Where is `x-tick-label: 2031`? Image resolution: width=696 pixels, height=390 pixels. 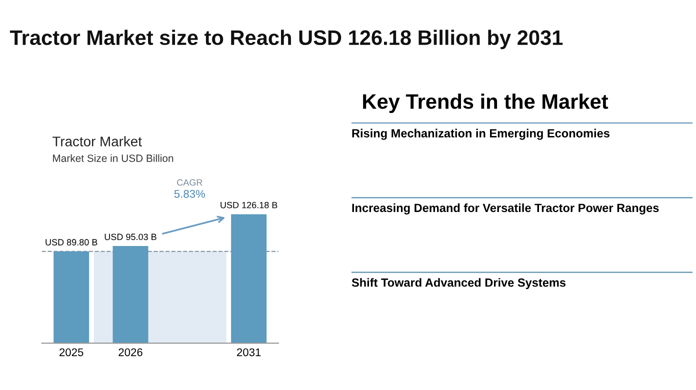
x-tick-label: 2031 is located at coordinates (249, 352).